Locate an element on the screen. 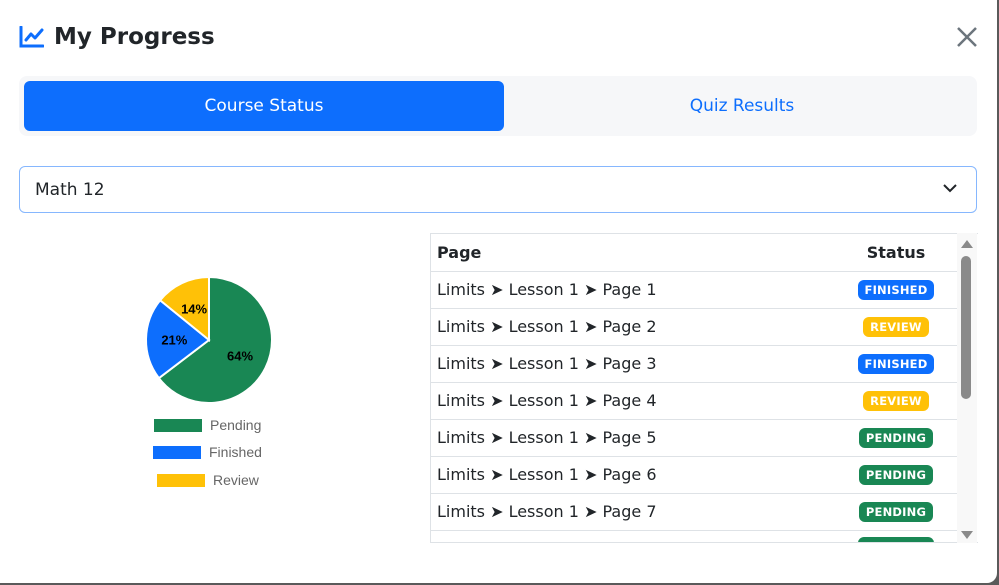 The width and height of the screenshot is (999, 585). pie-slice-review is located at coordinates (184, 309).